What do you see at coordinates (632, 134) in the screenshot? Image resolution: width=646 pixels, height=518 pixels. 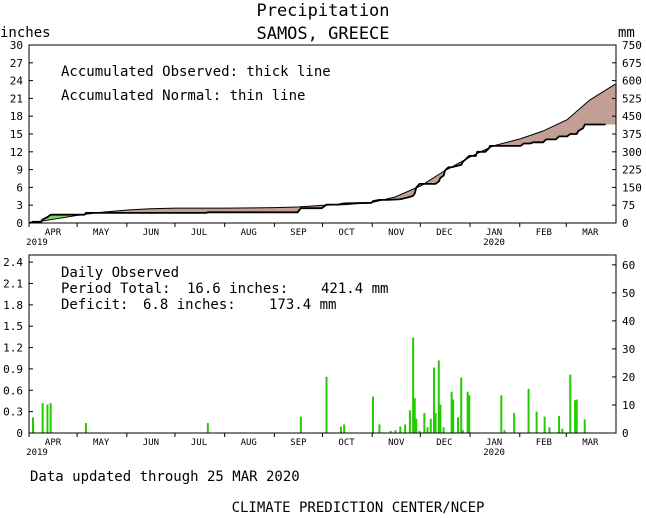 I see `y-tick-label-mm: 375` at bounding box center [632, 134].